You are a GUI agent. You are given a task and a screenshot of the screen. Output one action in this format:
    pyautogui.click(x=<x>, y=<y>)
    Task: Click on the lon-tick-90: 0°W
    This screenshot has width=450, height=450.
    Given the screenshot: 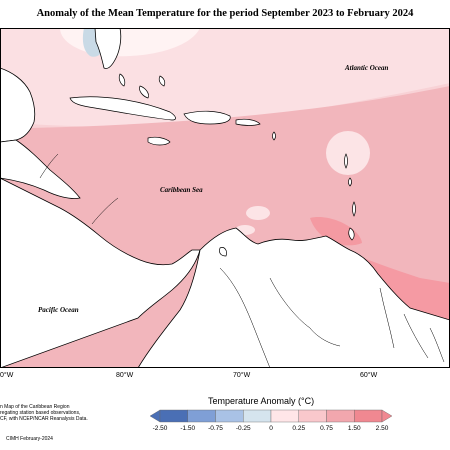 What is the action you would take?
    pyautogui.click(x=7, y=375)
    